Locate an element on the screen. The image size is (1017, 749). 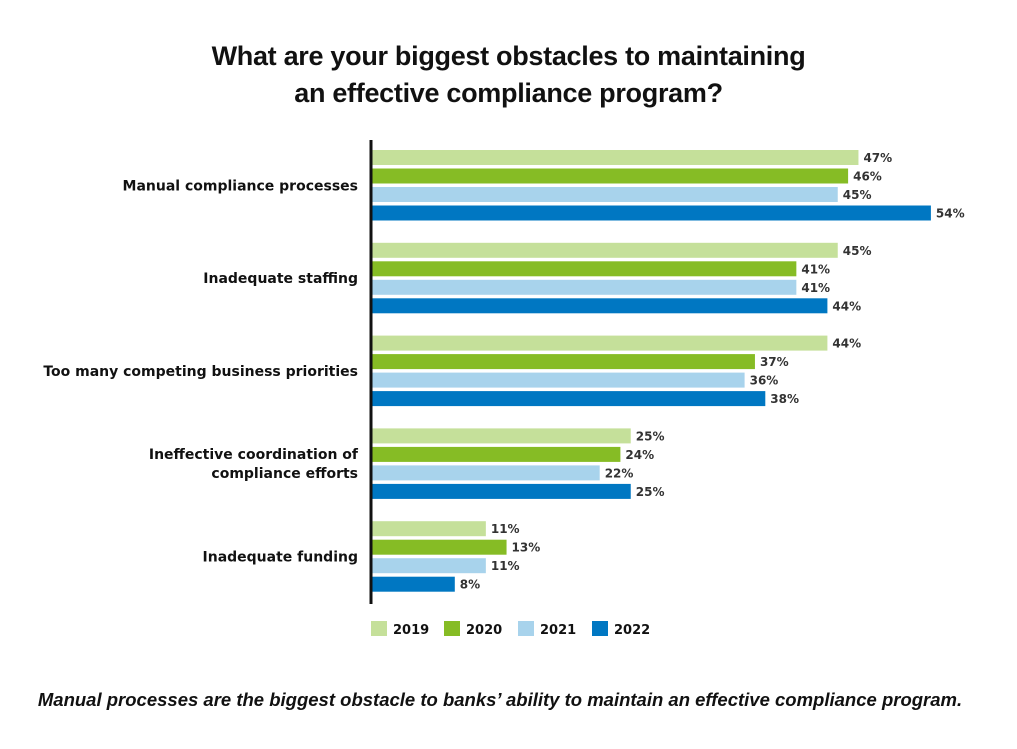
legend-label-2019: 2019 is located at coordinates (411, 630).